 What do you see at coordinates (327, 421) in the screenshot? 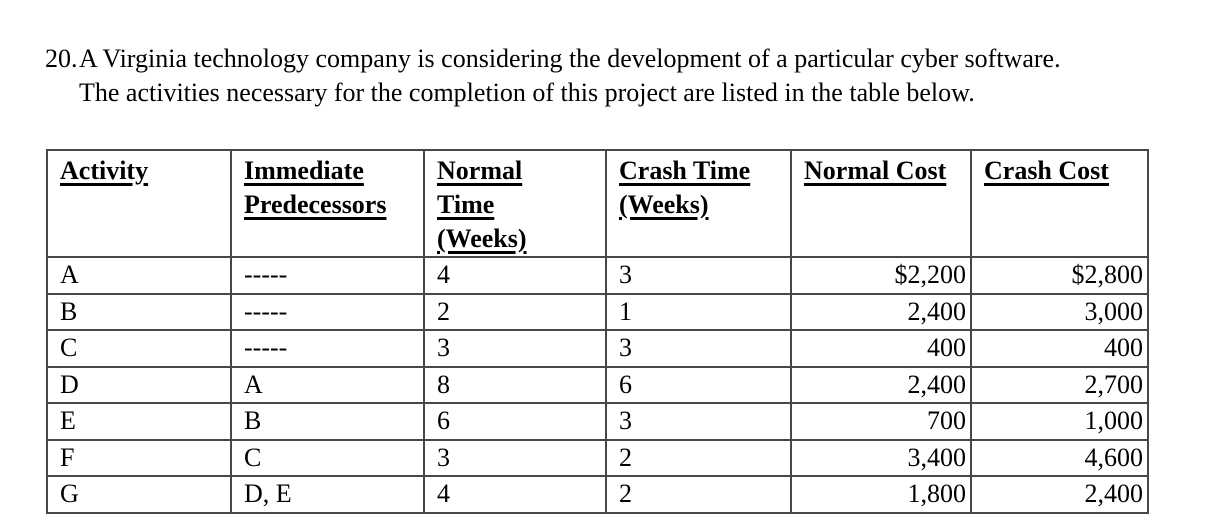
I see `cell-immediate-predecessors: B` at bounding box center [327, 421].